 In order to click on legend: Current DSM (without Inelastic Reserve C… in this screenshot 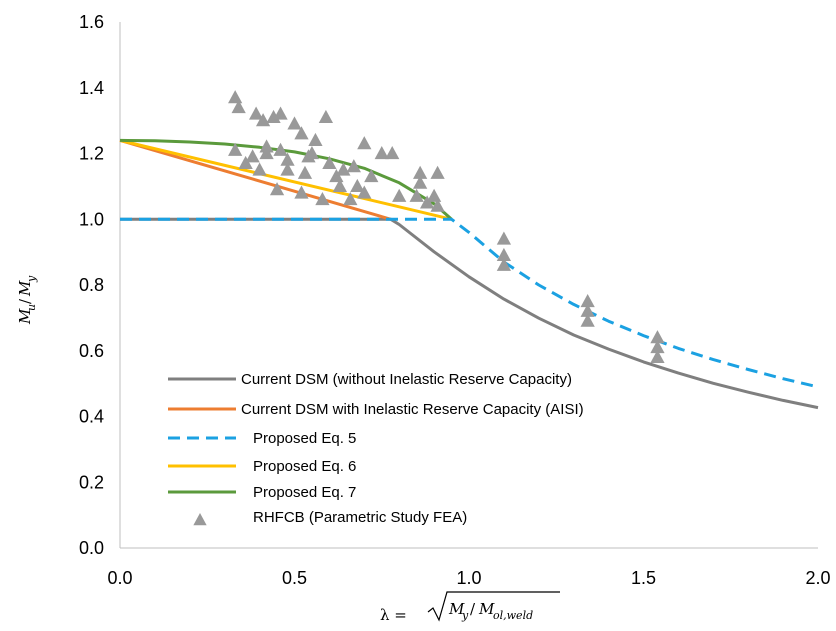, I will do `click(376, 448)`.